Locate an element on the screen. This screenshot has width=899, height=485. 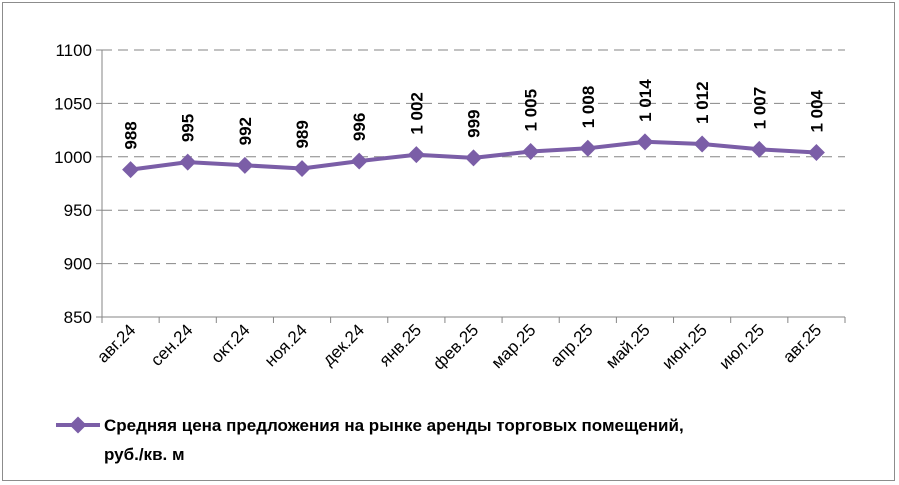
data-label-9: 1 014 is located at coordinates (645, 100).